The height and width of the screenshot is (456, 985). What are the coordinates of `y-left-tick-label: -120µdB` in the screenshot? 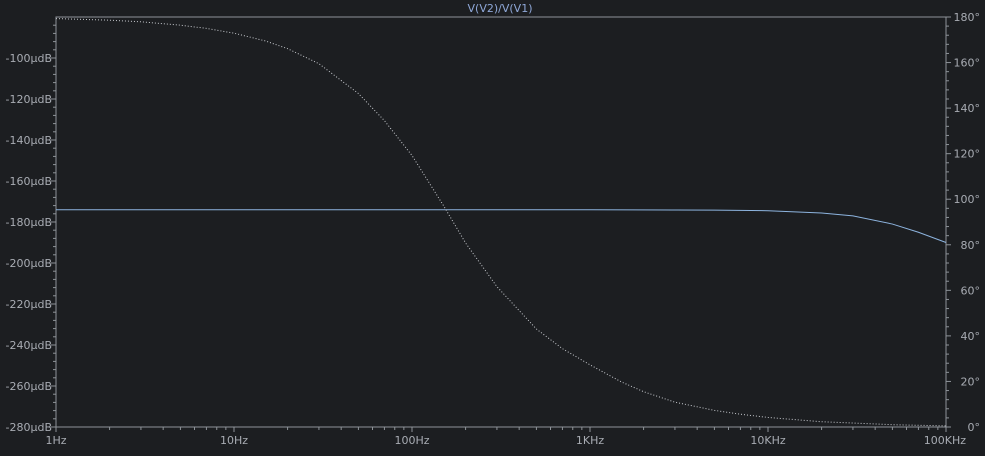 It's located at (29, 99).